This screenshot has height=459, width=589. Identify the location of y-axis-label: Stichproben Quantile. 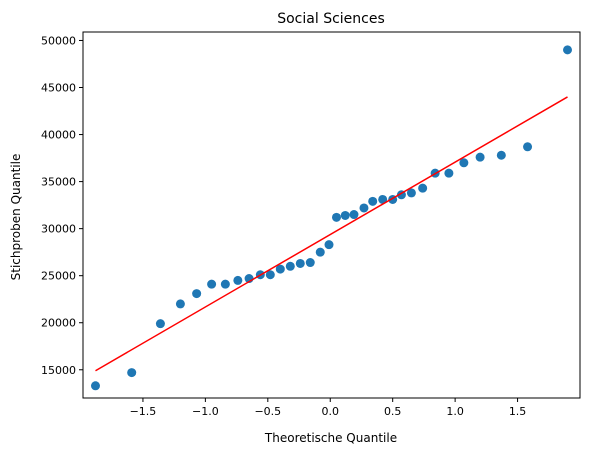
(16, 217).